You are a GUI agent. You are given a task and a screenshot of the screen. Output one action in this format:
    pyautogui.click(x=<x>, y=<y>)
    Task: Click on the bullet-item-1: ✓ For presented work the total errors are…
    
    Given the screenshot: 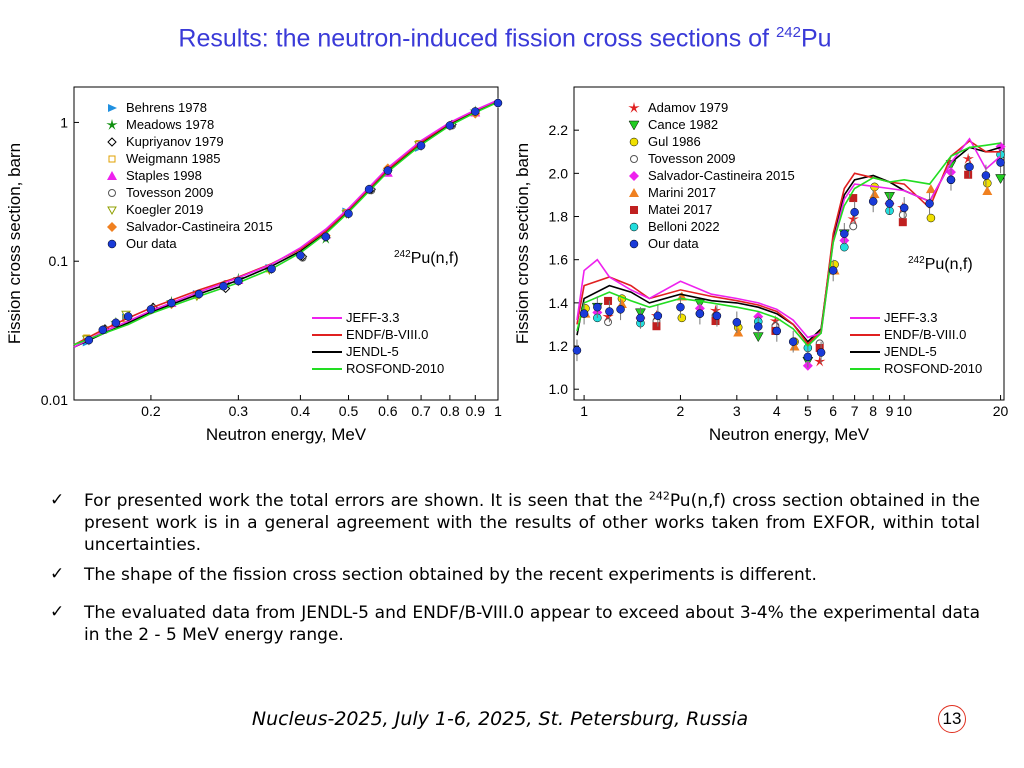 What is the action you would take?
    pyautogui.click(x=515, y=523)
    